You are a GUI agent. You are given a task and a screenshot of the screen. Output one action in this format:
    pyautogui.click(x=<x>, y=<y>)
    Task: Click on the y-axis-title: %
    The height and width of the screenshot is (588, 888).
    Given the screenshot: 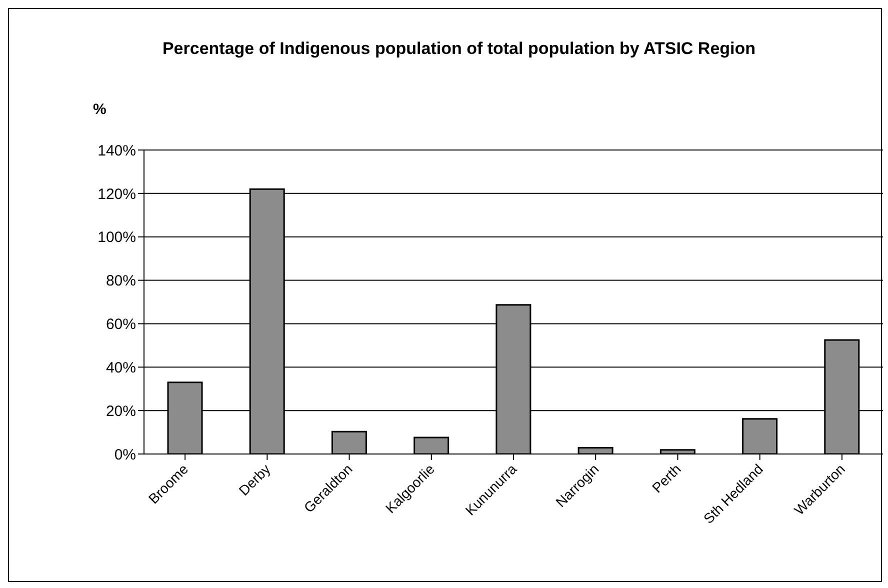 What is the action you would take?
    pyautogui.click(x=99, y=109)
    